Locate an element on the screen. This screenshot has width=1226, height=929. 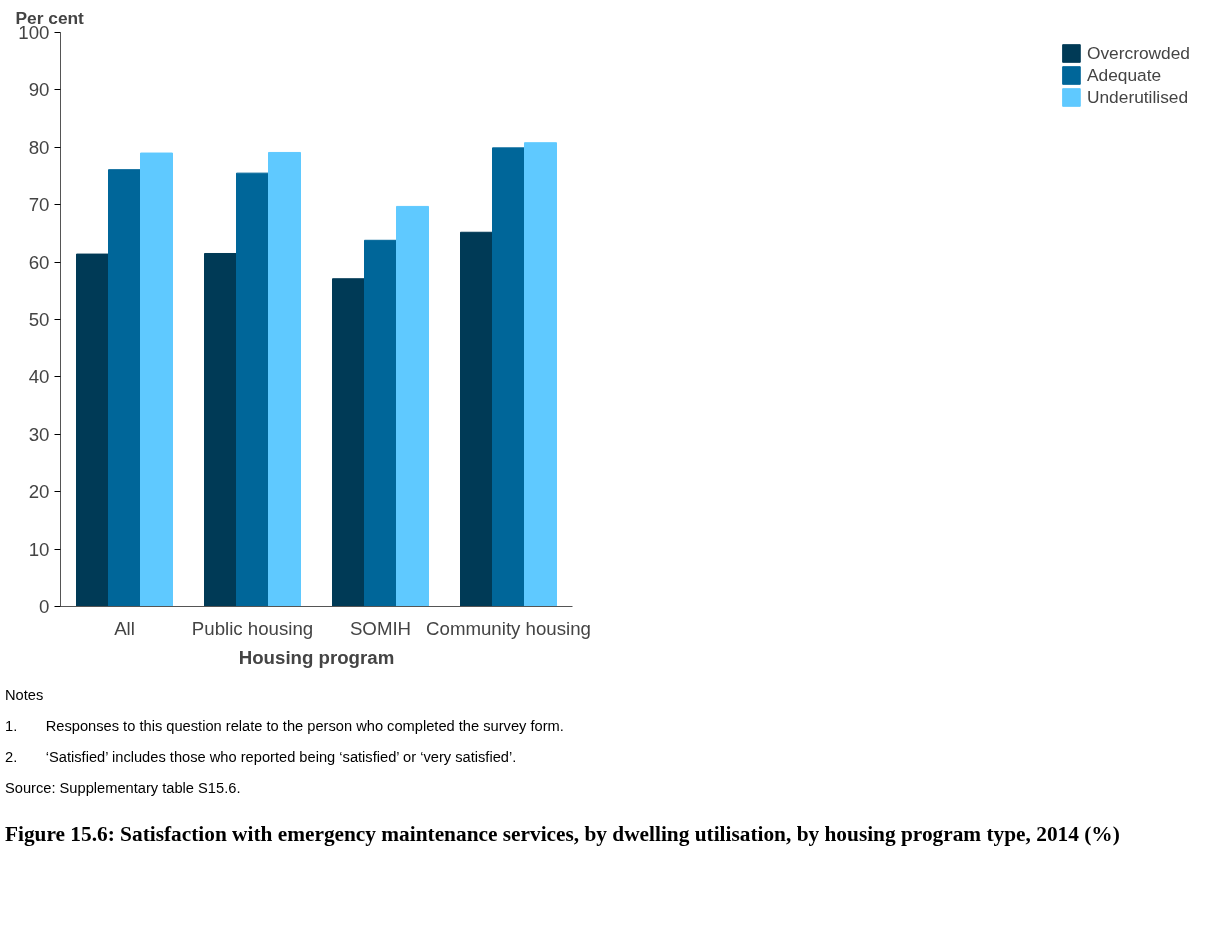
x-tick-label: Community housing is located at coordinates (508, 628).